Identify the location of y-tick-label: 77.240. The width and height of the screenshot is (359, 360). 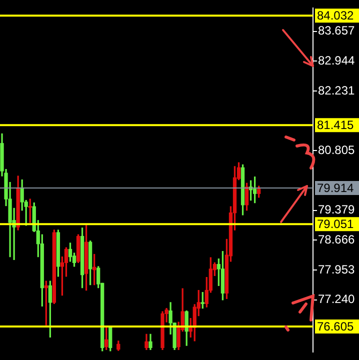
(337, 299).